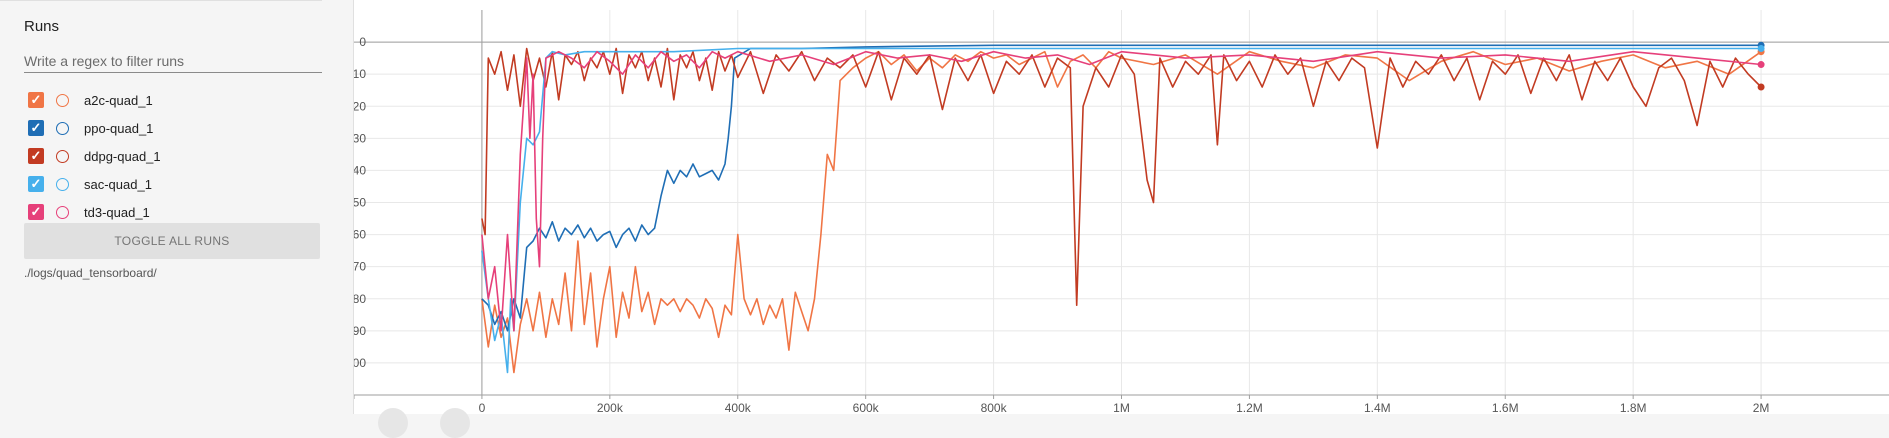 This screenshot has width=1889, height=438. I want to click on x-tick-label: 200k, so click(610, 407).